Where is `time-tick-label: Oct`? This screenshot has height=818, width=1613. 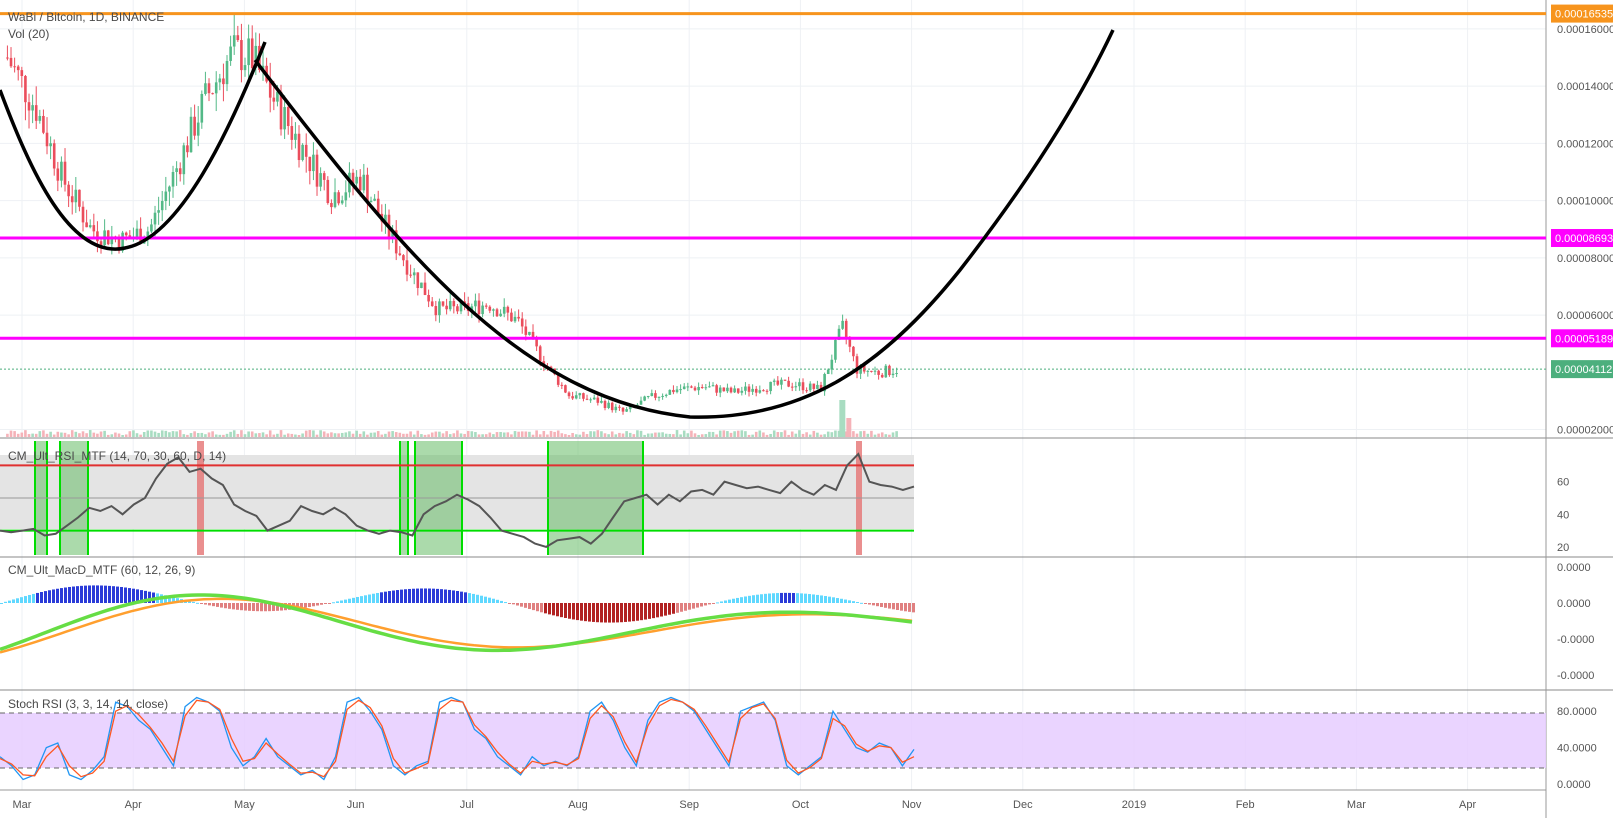 time-tick-label: Oct is located at coordinates (800, 805).